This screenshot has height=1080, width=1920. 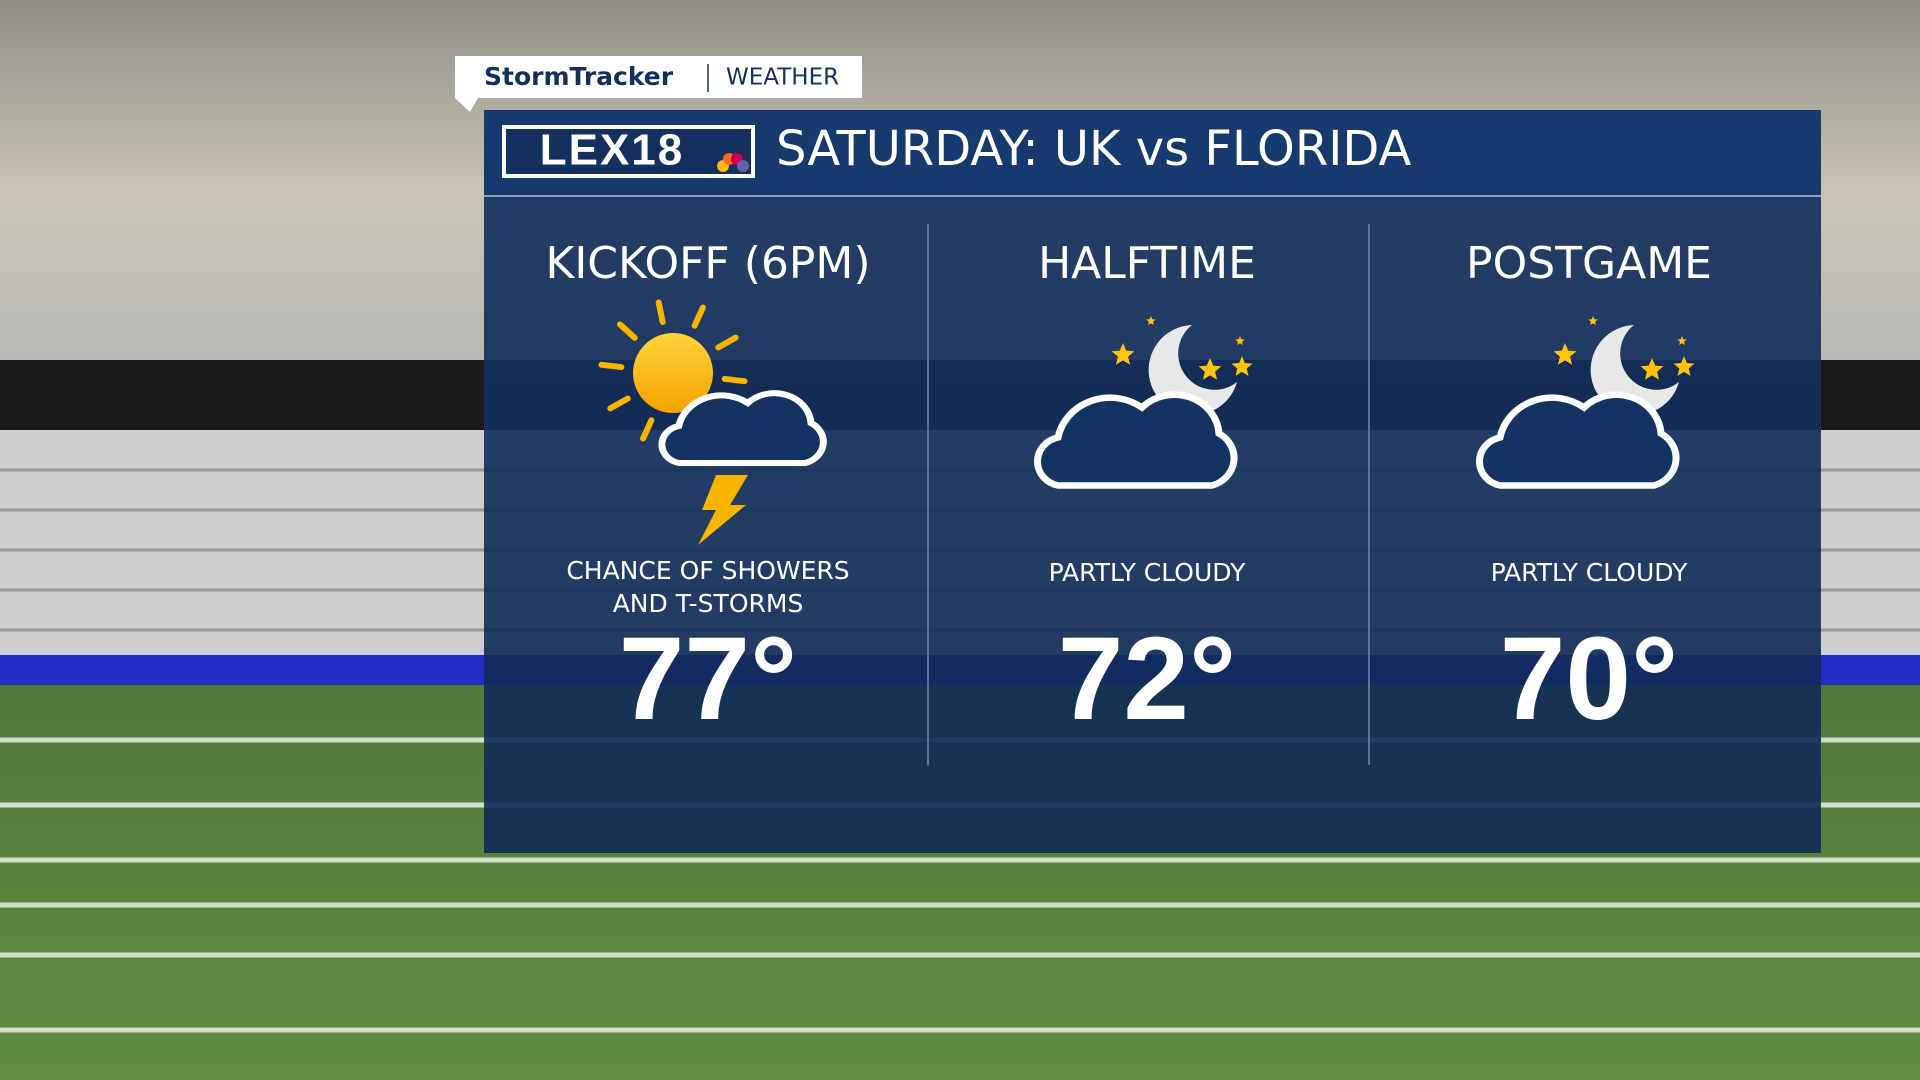 What do you see at coordinates (1147, 263) in the screenshot?
I see `period-label: HALFTIME` at bounding box center [1147, 263].